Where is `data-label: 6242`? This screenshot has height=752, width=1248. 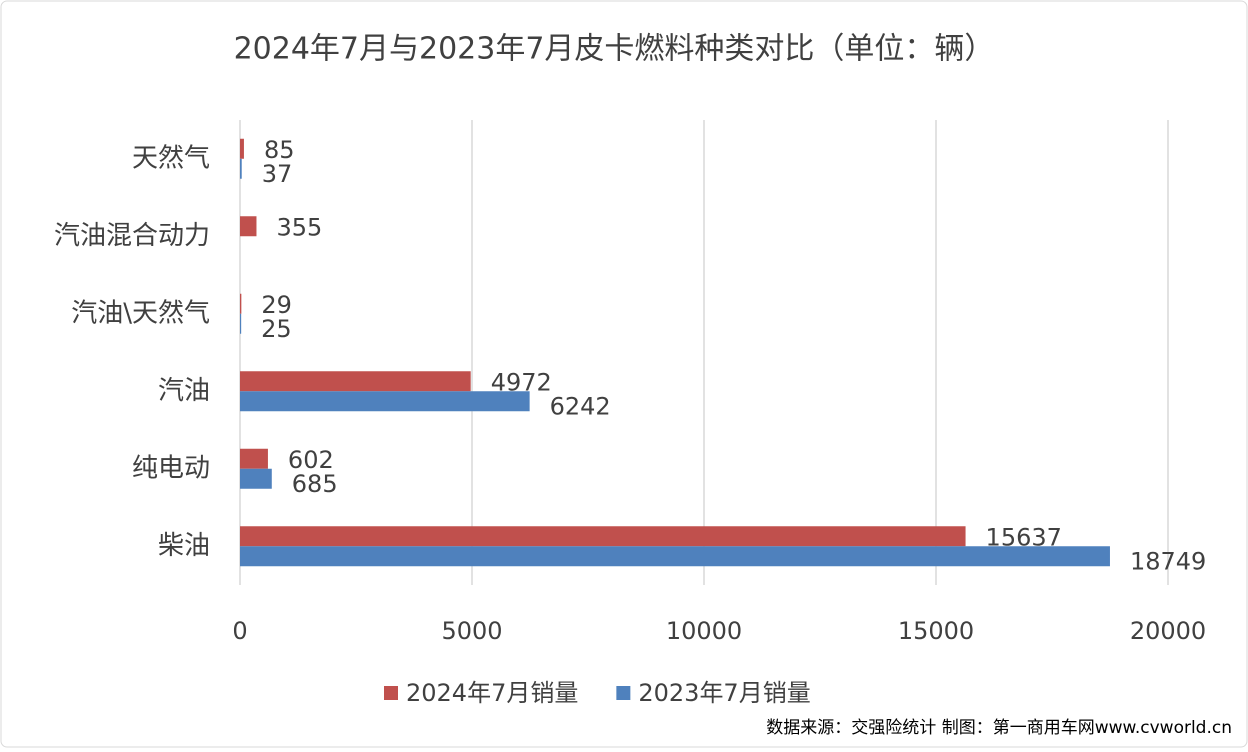
data-label: 6242 is located at coordinates (580, 406).